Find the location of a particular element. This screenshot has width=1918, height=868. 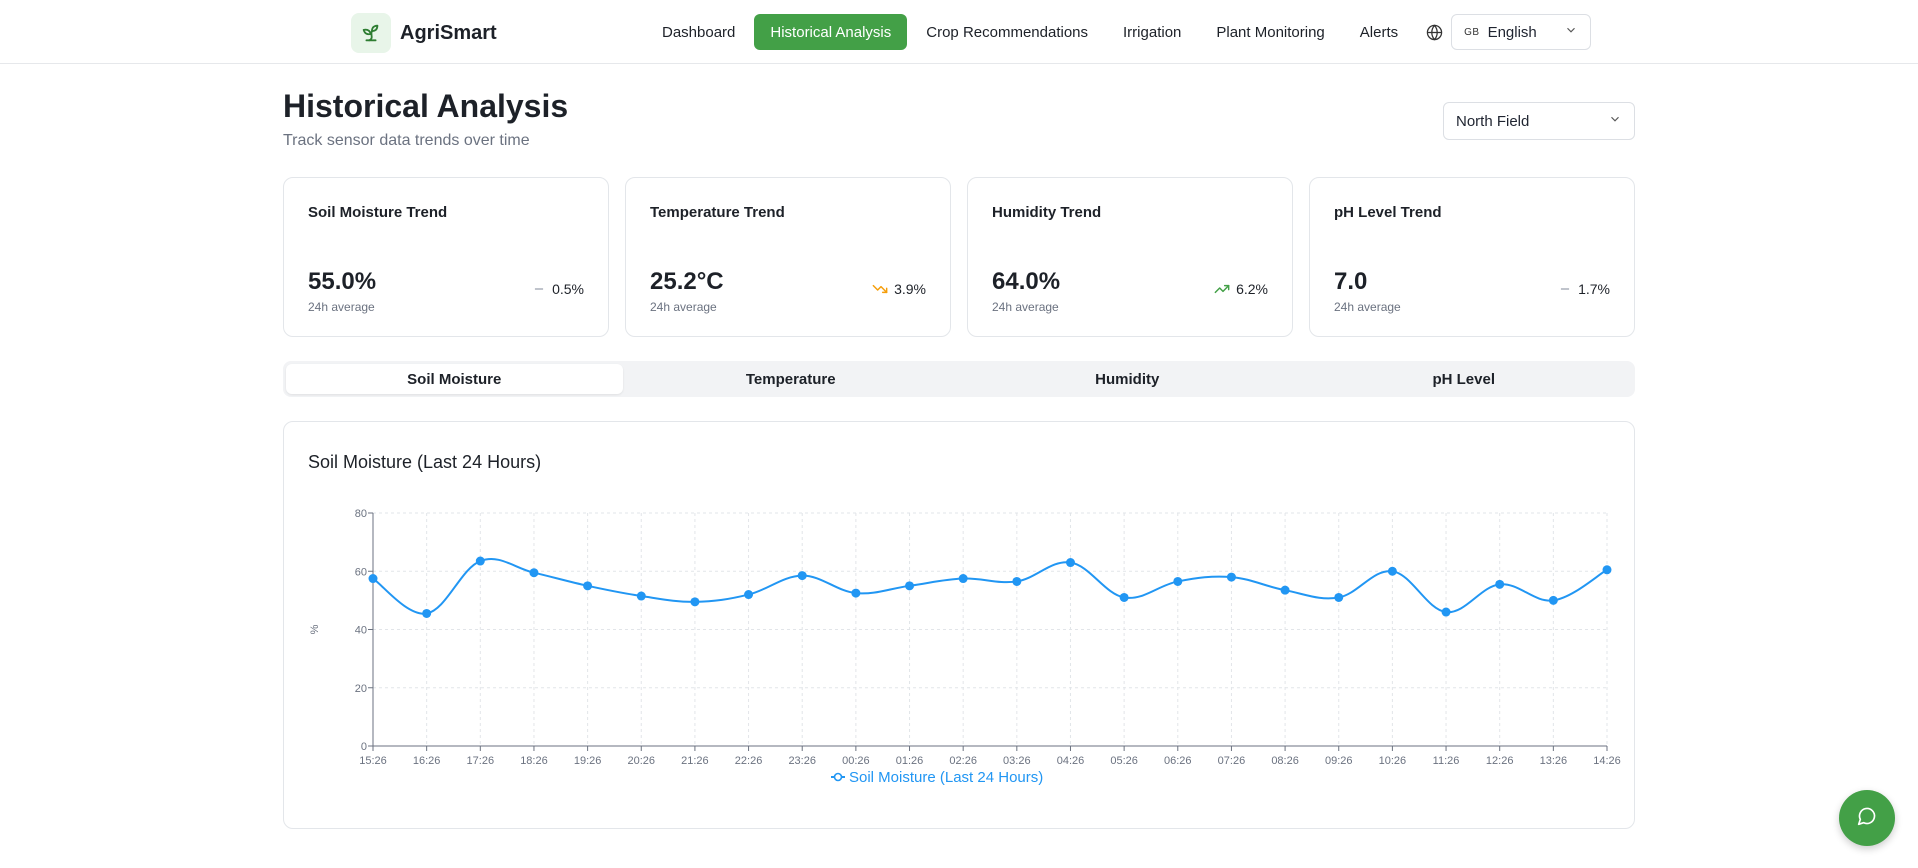

x-tick-label: 07:26 is located at coordinates (1232, 761).